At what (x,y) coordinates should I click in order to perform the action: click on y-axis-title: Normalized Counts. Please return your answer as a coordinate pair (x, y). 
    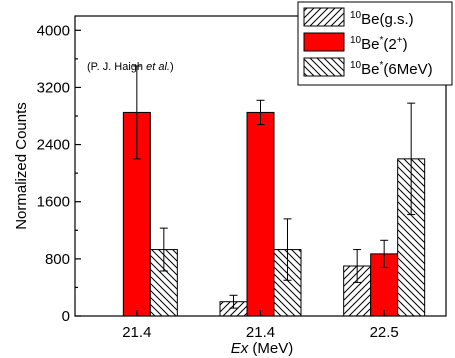
    Looking at the image, I should click on (21, 166).